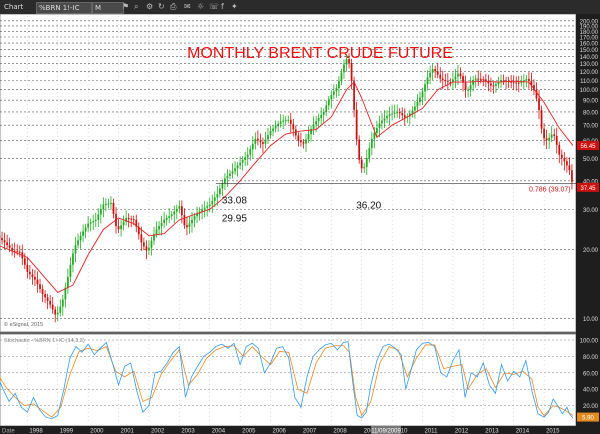 Image resolution: width=600 pixels, height=434 pixels. Describe the element at coordinates (126, 6) in the screenshot. I see `bookmark-icon: ⚑` at that location.